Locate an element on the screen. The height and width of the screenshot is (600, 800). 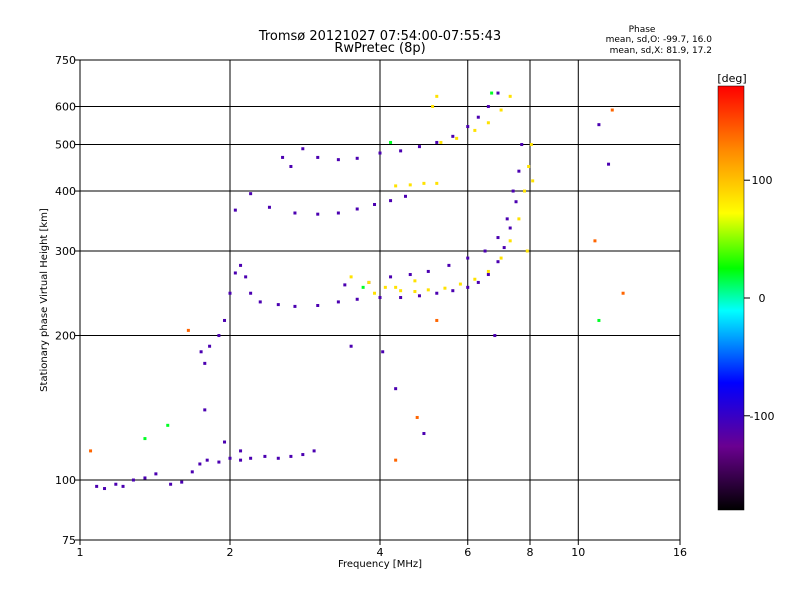
y-tick-label: 500 is located at coordinates (65, 145).